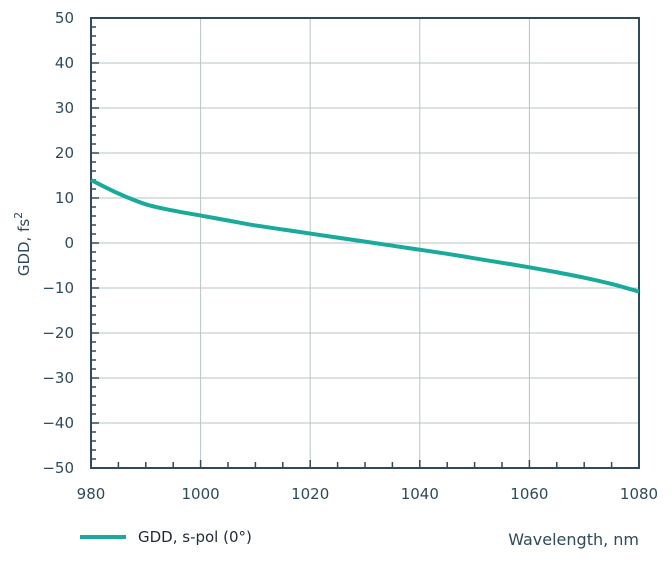  I want to click on x-tick-label: 980, so click(91, 494).